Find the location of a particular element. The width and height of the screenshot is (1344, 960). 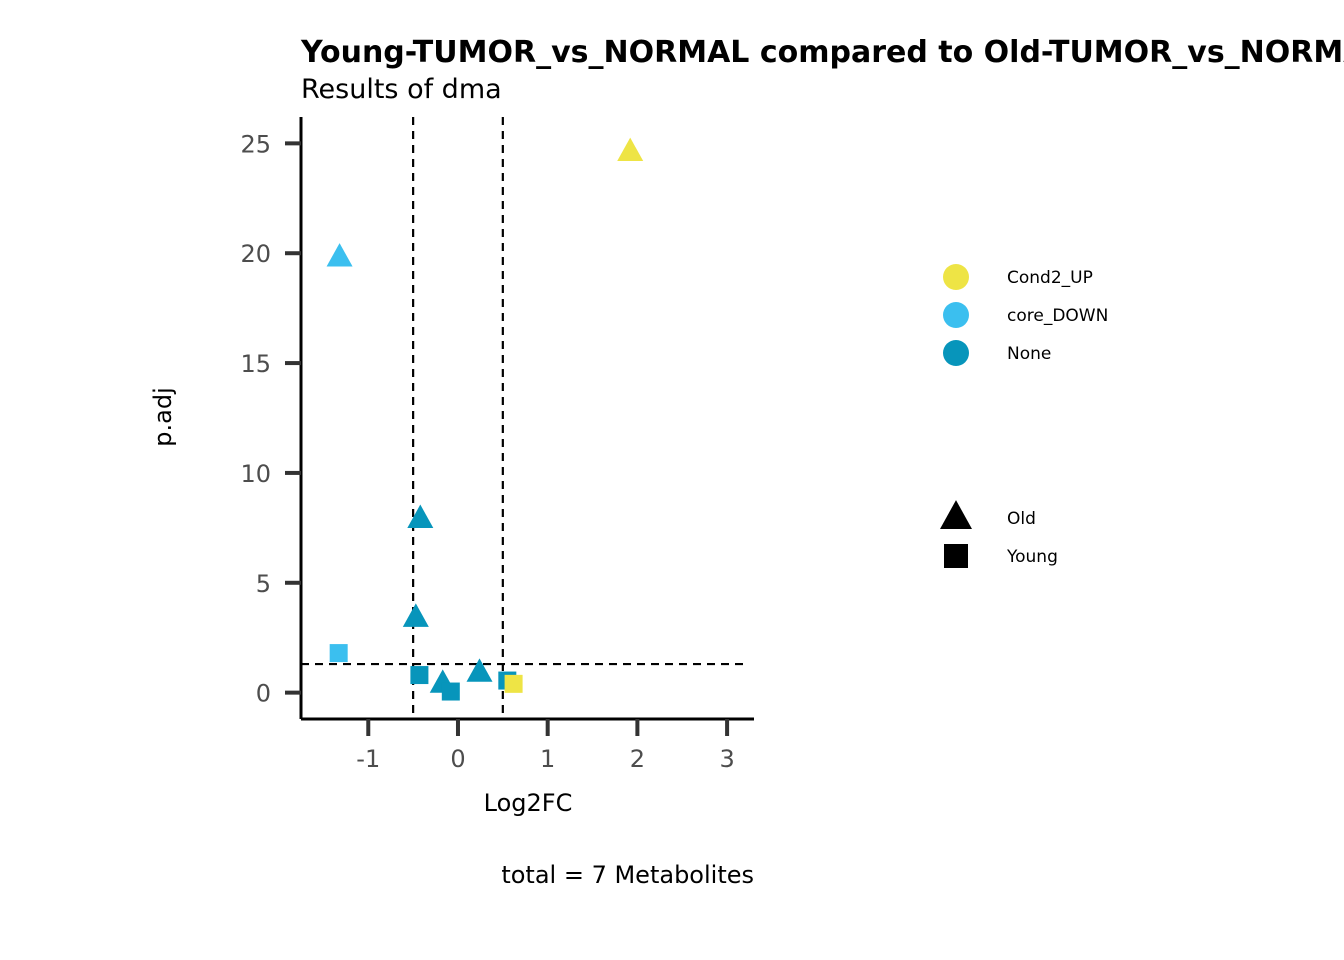

y-tick-label-0: 0 is located at coordinates (263, 694).